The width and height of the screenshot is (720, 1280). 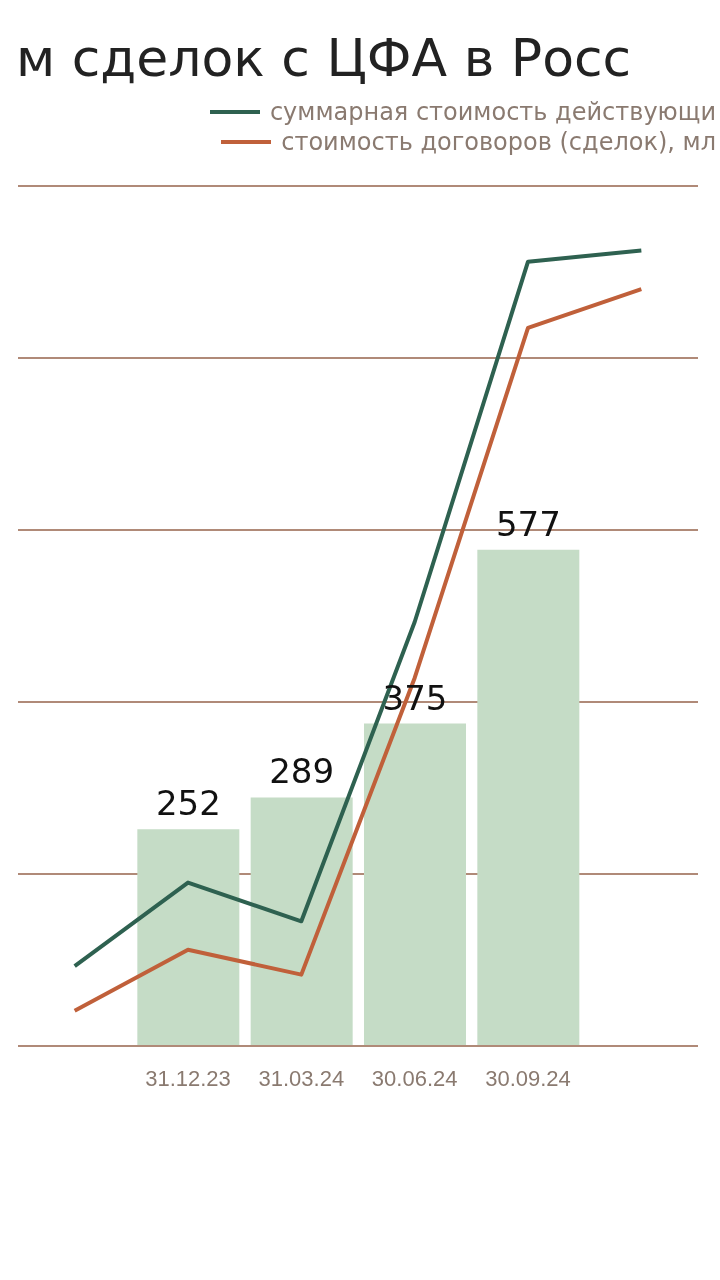 What do you see at coordinates (302, 771) in the screenshot?
I see `data-label: 289` at bounding box center [302, 771].